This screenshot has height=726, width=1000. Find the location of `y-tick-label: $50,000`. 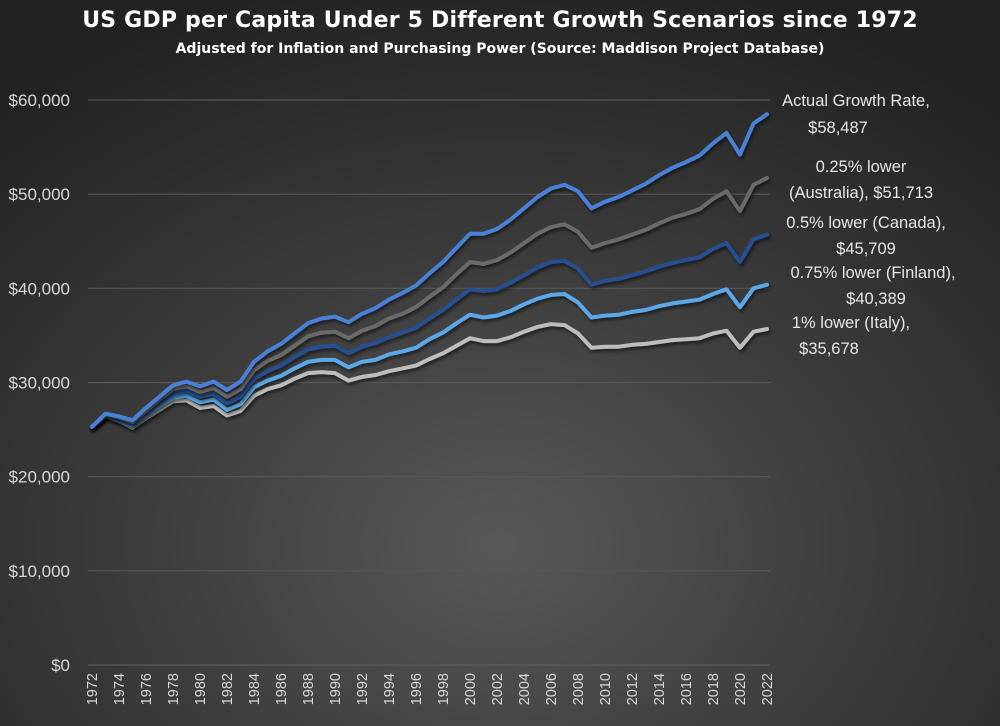

y-tick-label: $50,000 is located at coordinates (39, 194).